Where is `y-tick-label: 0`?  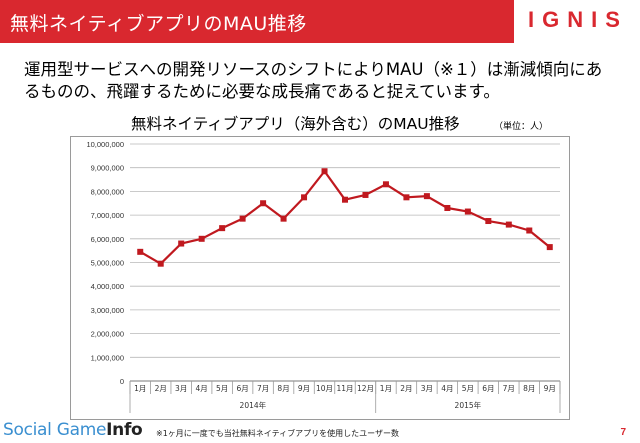
y-tick-label: 0 is located at coordinates (122, 381).